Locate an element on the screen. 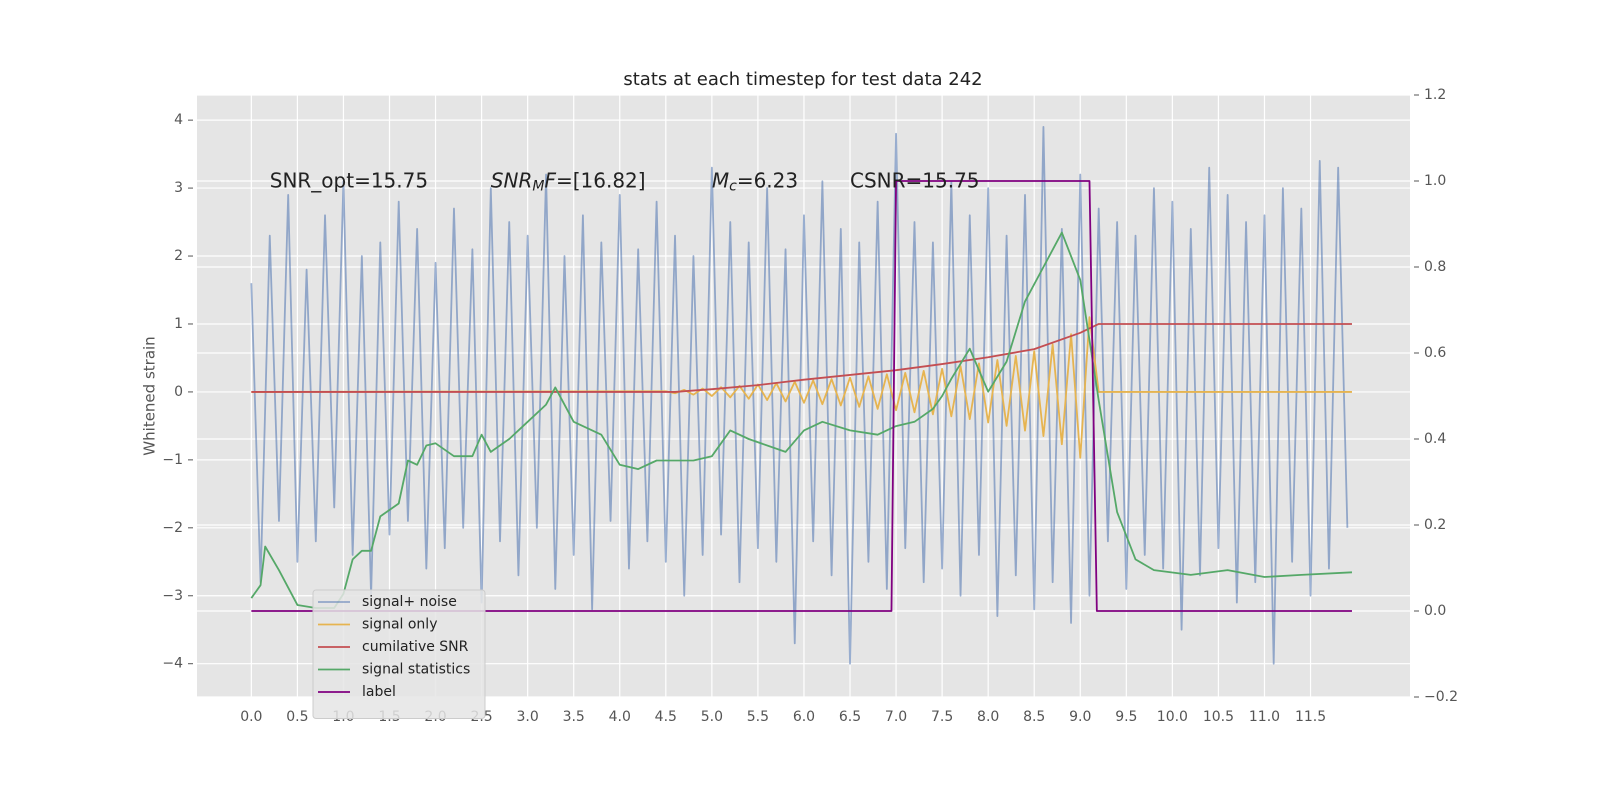 This screenshot has width=1600, height=800. annotation-part: F is located at coordinates (550, 180).